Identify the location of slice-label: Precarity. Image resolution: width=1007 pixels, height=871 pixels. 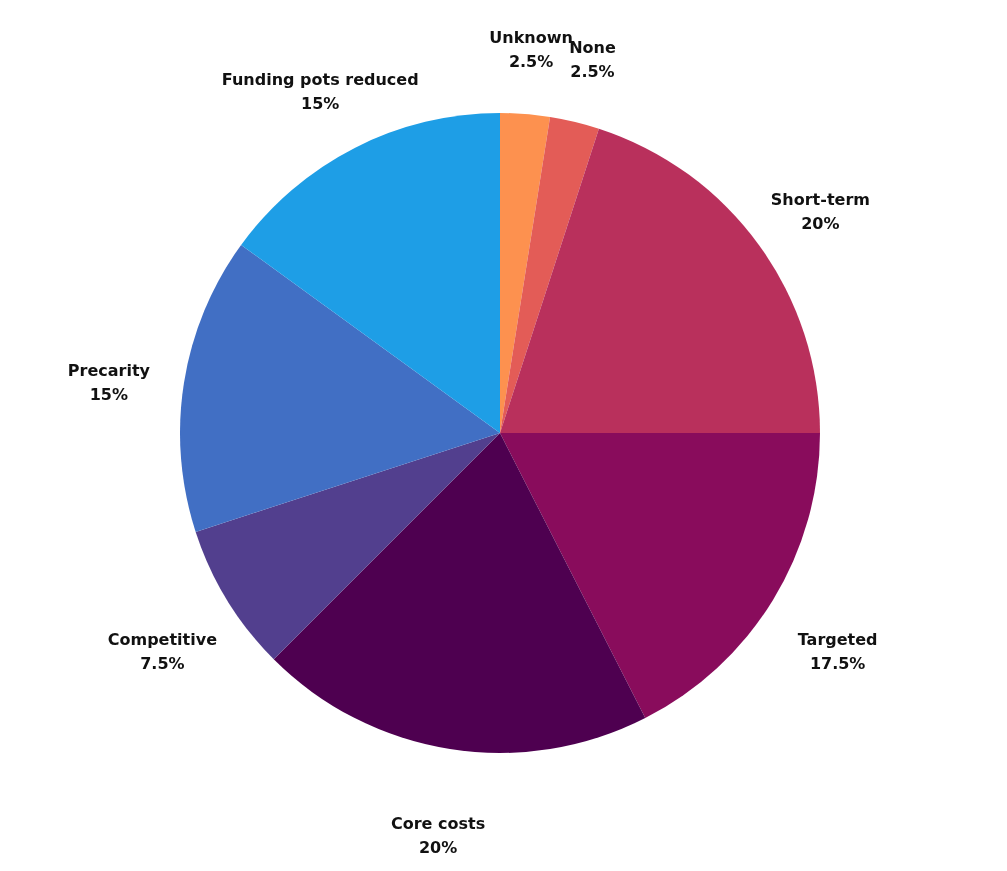
(109, 371).